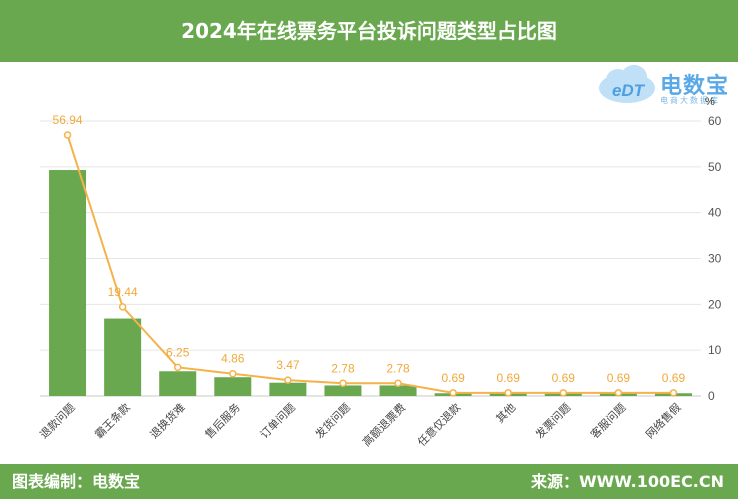 The image size is (738, 499). What do you see at coordinates (178, 352) in the screenshot?
I see `data-label: 6.25` at bounding box center [178, 352].